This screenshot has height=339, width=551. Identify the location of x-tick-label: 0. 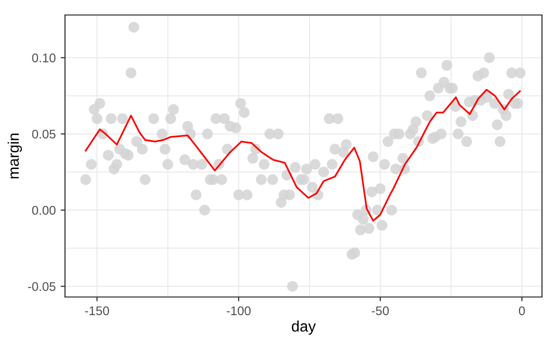
(521, 311).